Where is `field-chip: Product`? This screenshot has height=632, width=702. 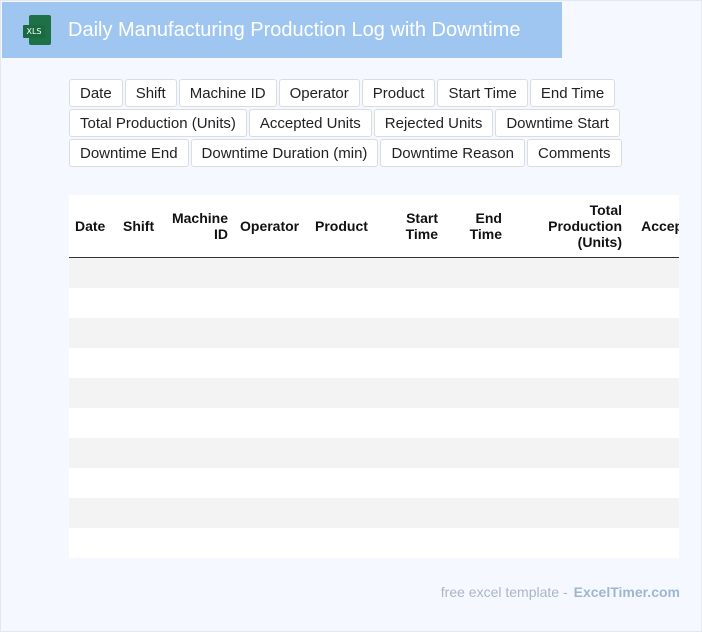
field-chip: Product is located at coordinates (398, 93).